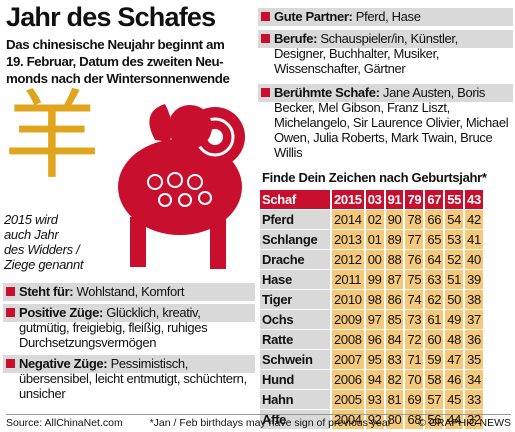 This screenshot has height=432, width=515. Describe the element at coordinates (348, 219) in the screenshot. I see `year-cell: 2014` at that location.